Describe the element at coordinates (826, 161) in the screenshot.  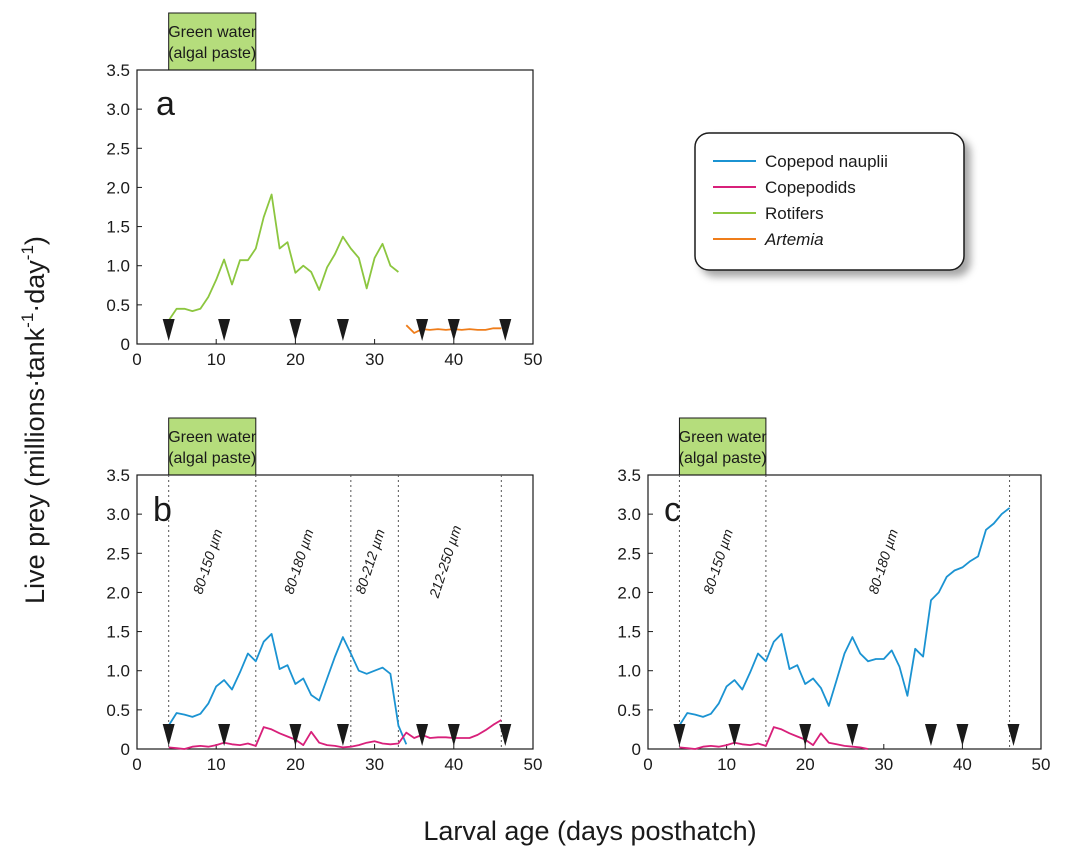
I see `legend-label: Copepod nauplii` at that location.